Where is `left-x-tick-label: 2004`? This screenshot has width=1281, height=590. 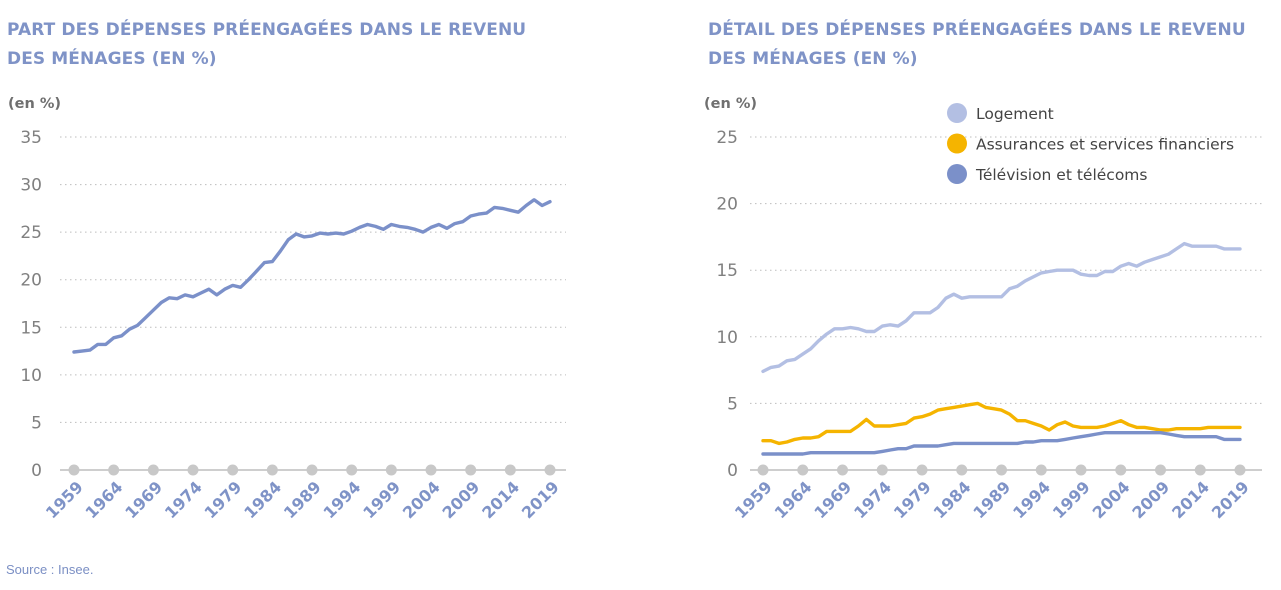
left-x-tick-label: 2004 is located at coordinates (421, 499).